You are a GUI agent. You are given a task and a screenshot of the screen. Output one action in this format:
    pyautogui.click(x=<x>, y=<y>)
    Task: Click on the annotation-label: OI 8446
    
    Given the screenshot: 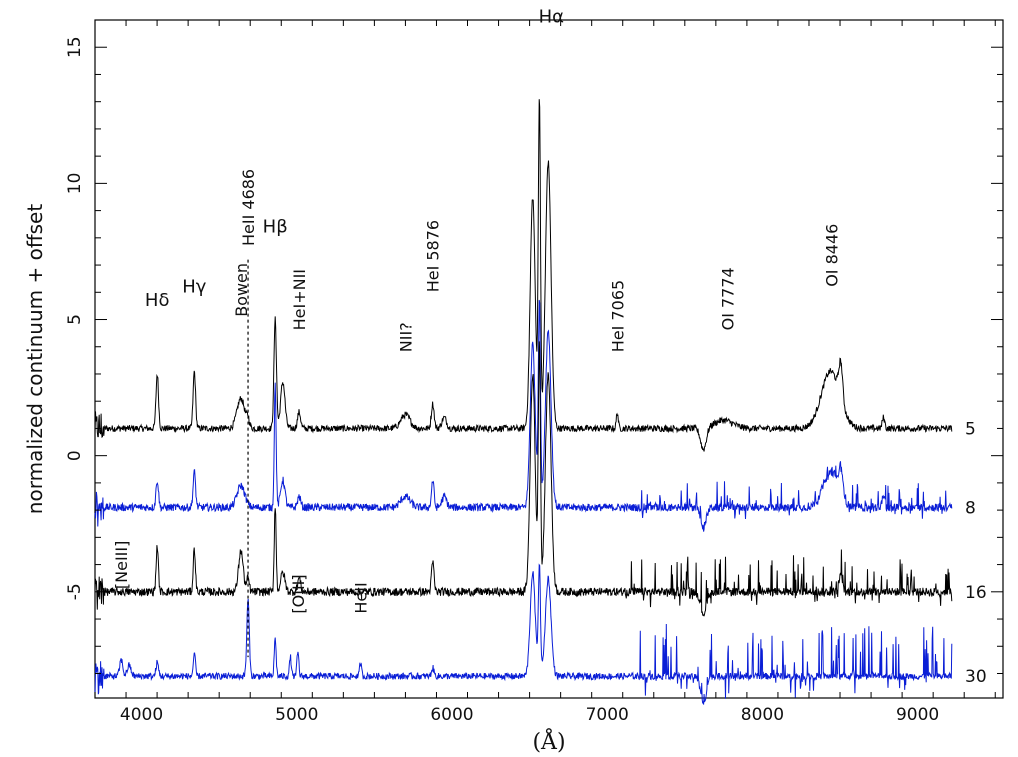 What is the action you would take?
    pyautogui.click(x=832, y=255)
    